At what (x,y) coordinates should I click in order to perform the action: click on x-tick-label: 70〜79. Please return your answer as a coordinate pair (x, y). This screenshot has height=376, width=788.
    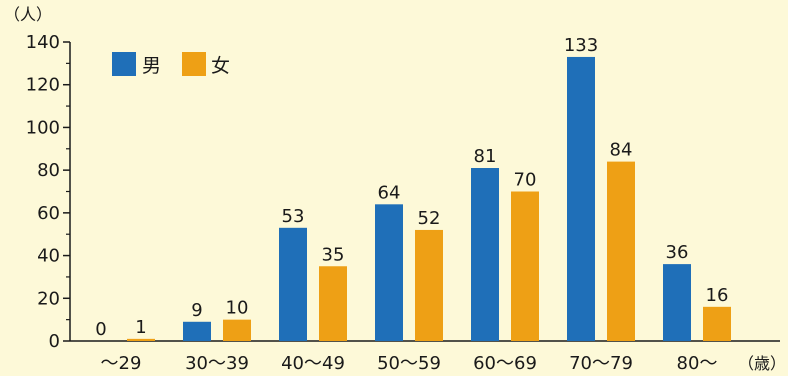
    Looking at the image, I should click on (601, 363).